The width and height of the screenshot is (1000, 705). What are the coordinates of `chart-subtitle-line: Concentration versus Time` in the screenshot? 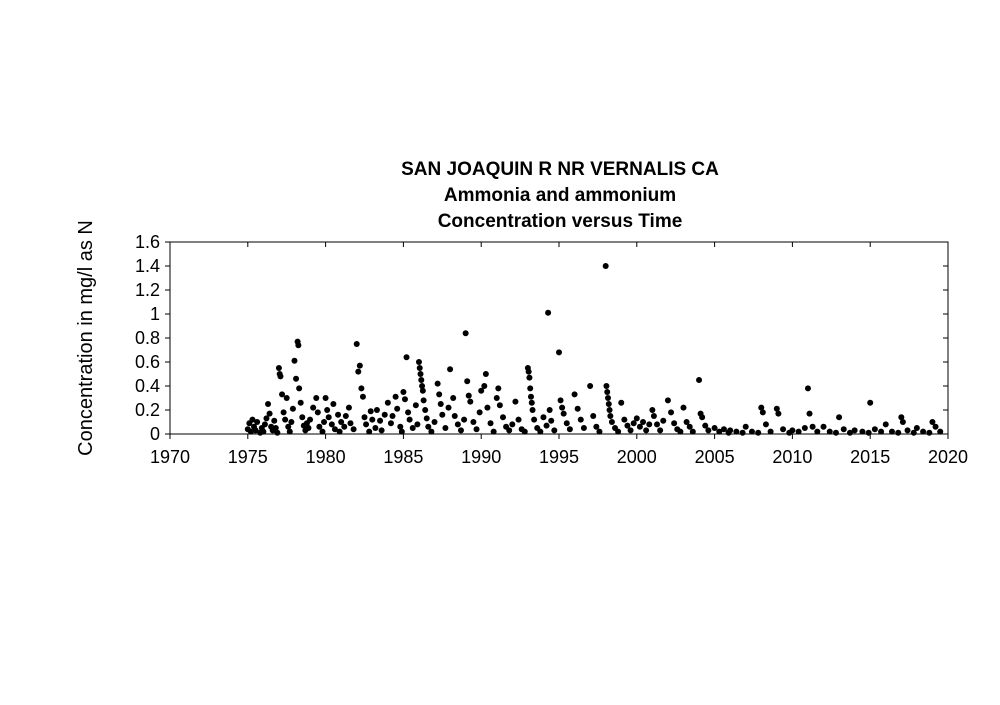 It's located at (560, 221).